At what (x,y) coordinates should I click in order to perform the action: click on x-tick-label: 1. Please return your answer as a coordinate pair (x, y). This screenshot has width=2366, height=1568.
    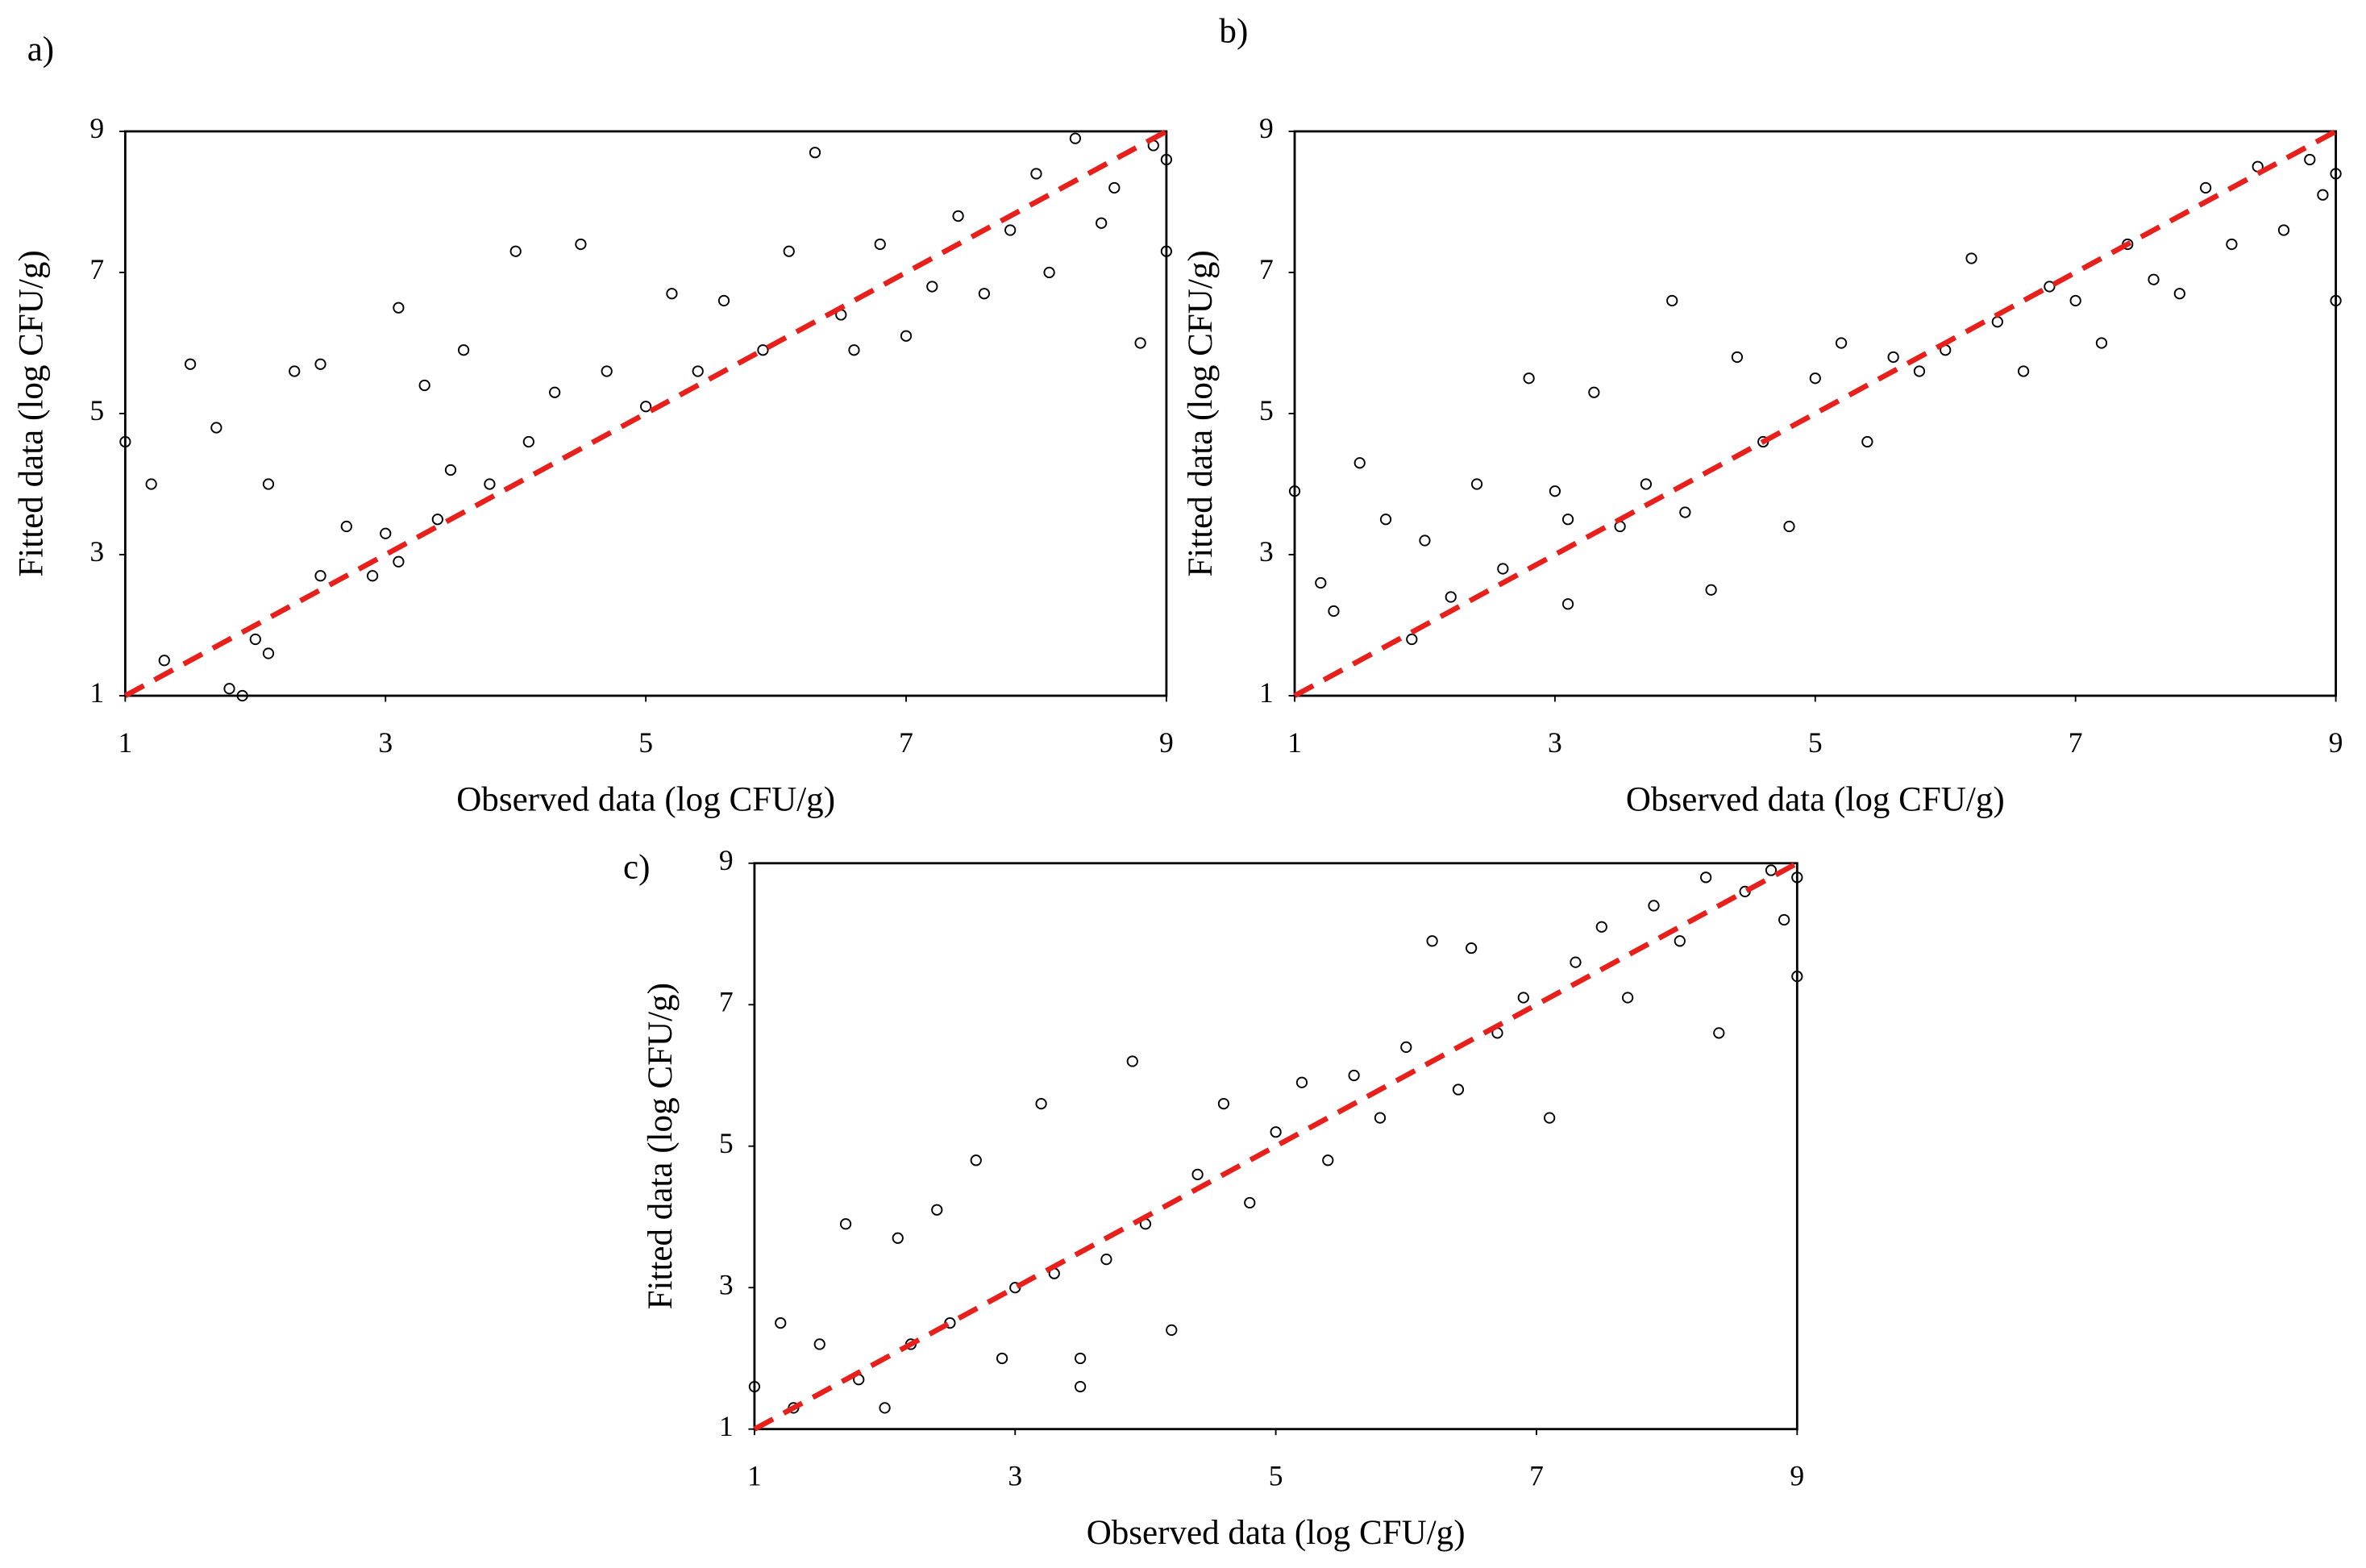
    Looking at the image, I should click on (125, 742).